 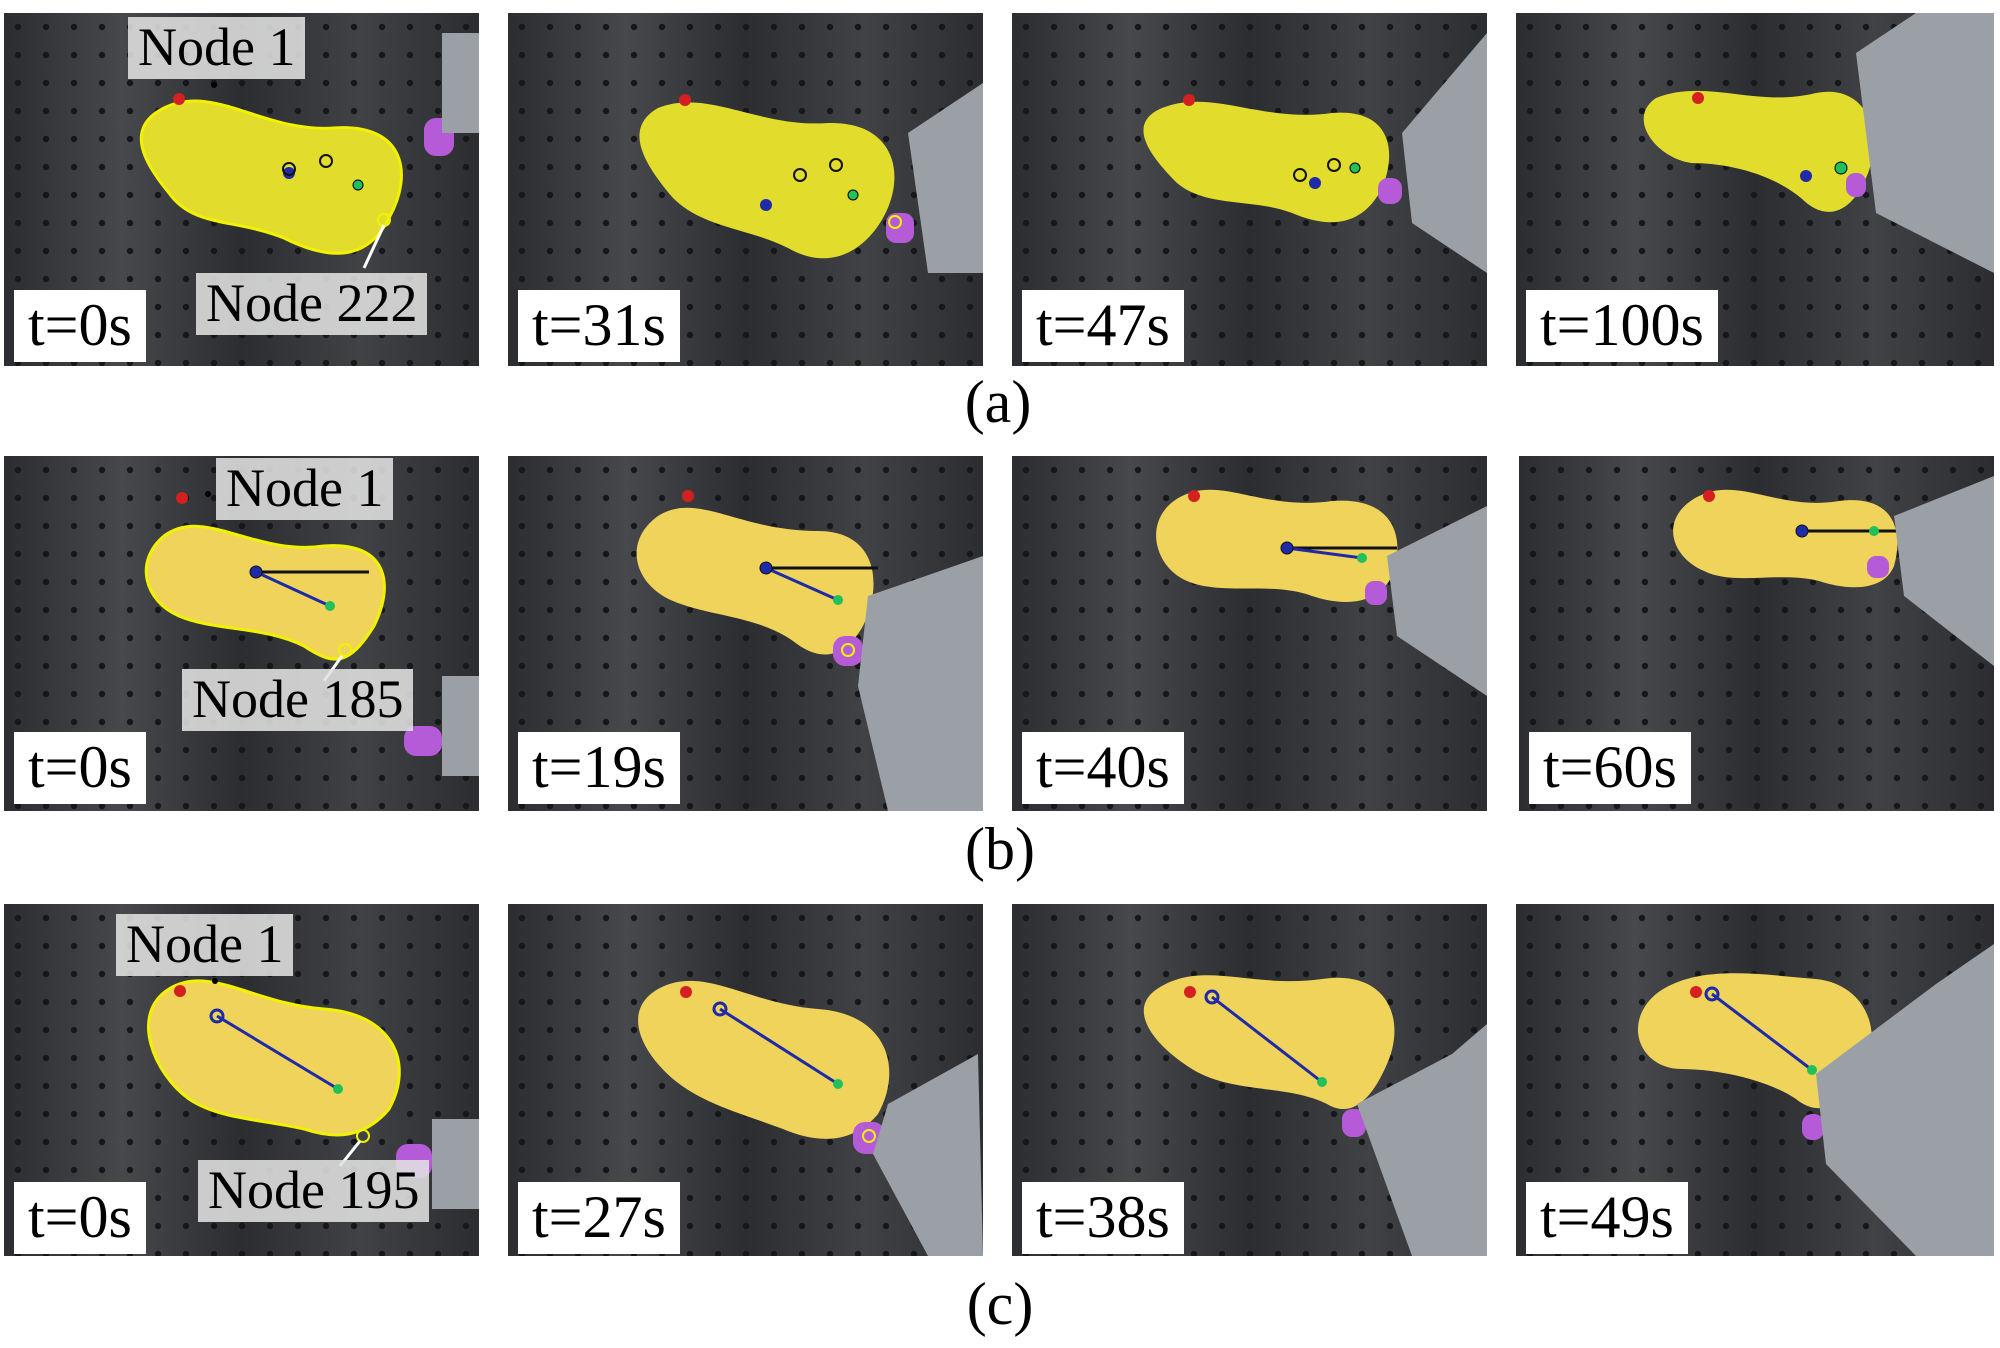 What do you see at coordinates (1103, 1218) in the screenshot?
I see `time-label: t=38s` at bounding box center [1103, 1218].